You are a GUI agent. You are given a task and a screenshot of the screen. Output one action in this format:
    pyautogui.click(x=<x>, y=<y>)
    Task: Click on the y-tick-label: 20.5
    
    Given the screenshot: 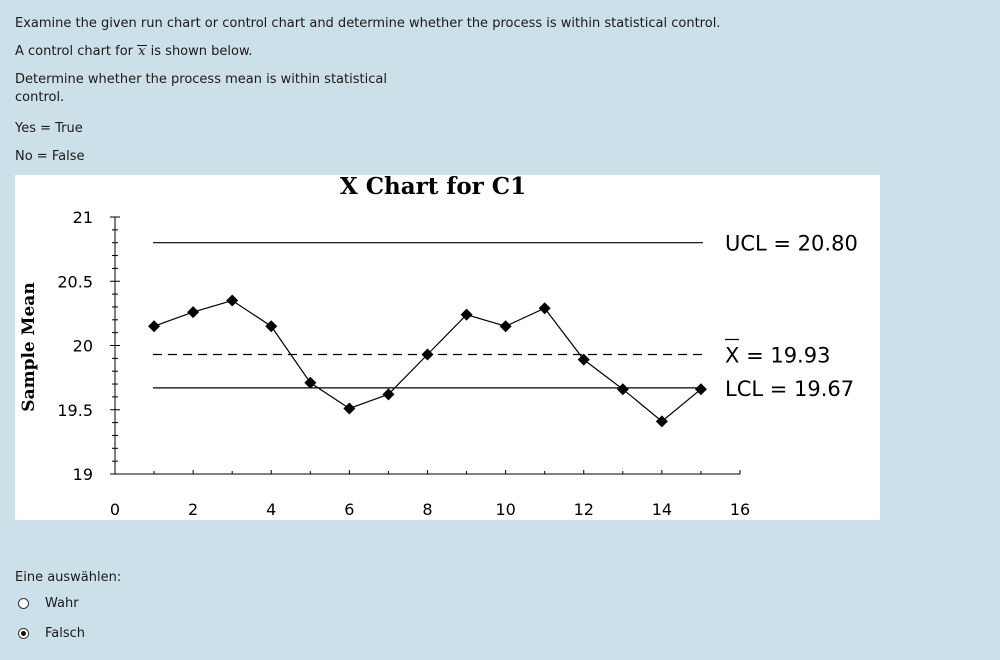 What is the action you would take?
    pyautogui.click(x=75, y=281)
    